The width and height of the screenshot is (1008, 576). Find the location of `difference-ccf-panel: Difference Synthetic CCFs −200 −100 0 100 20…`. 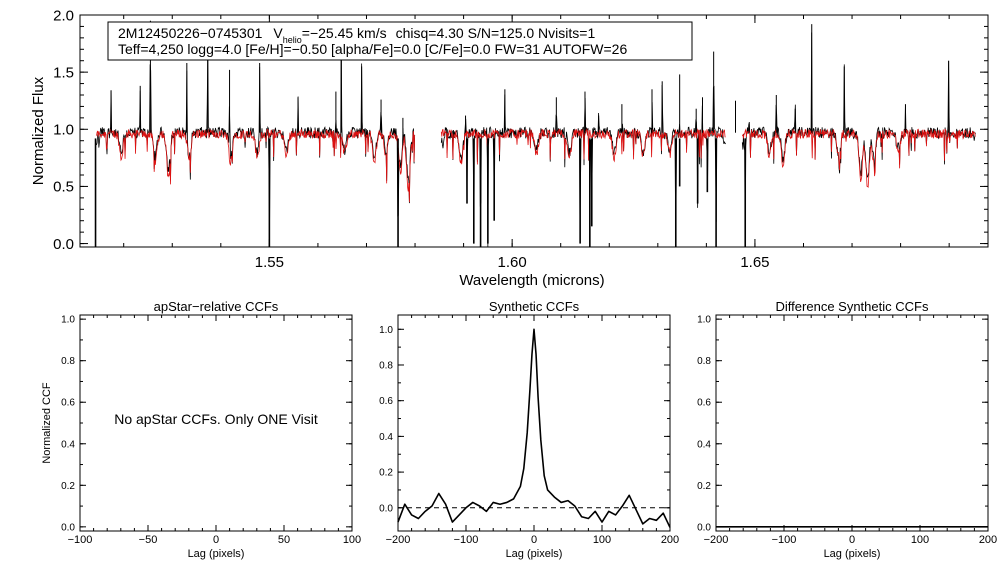

difference-ccf-panel: Difference Synthetic CCFs −200 −100 0 100 20… is located at coordinates (847, 429).